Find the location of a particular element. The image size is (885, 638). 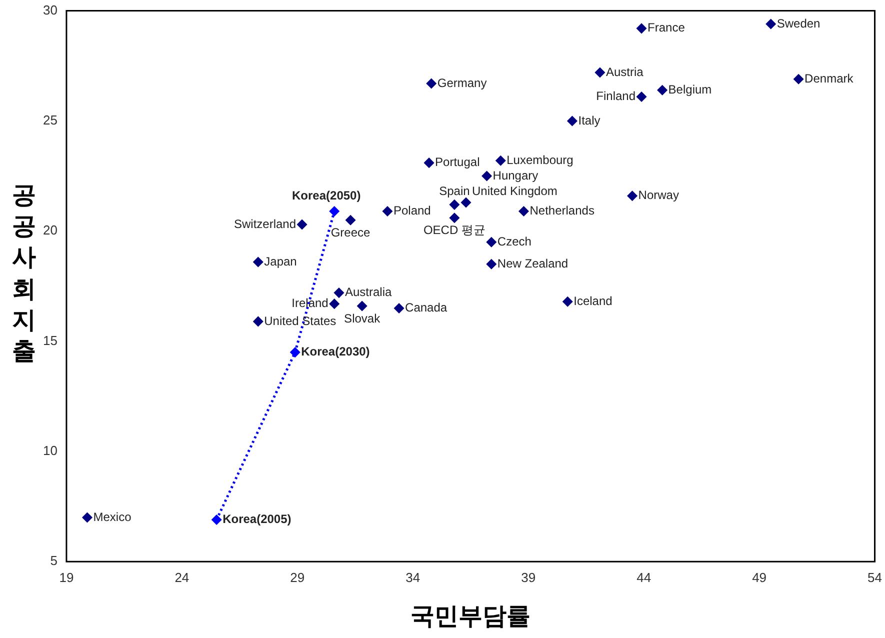

x-tick-label: 34 is located at coordinates (413, 577).